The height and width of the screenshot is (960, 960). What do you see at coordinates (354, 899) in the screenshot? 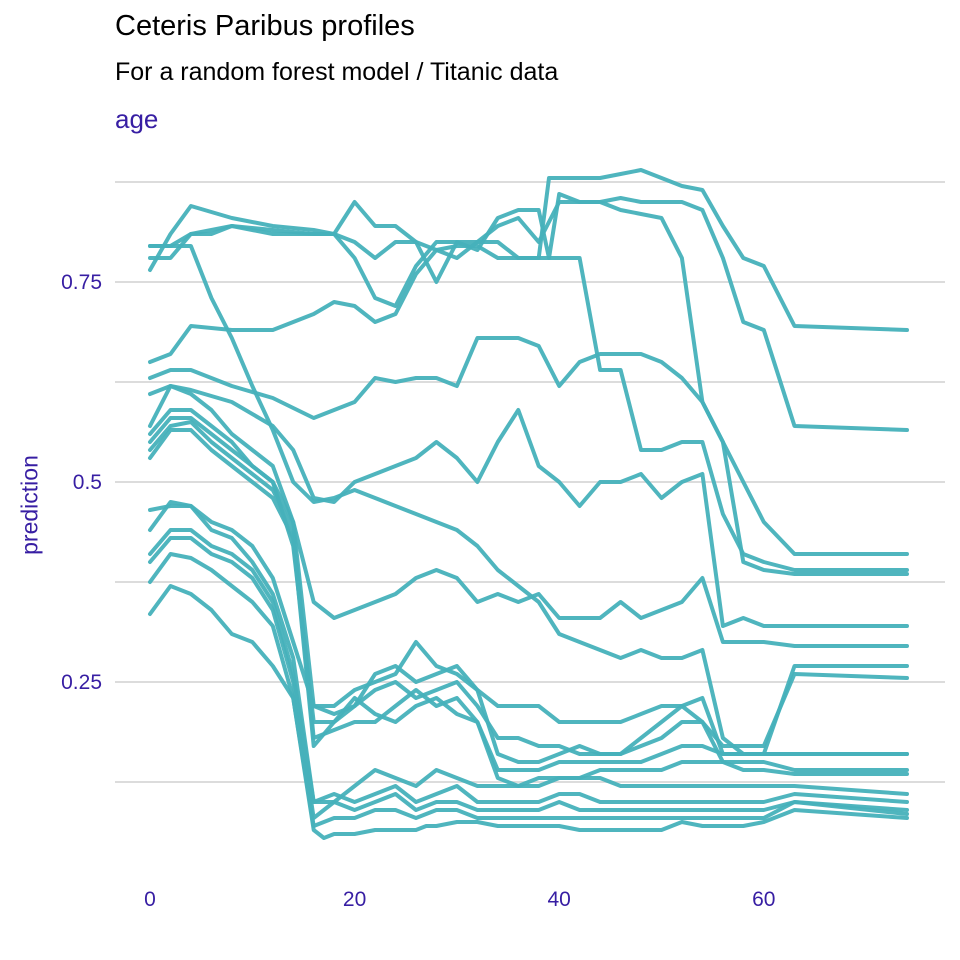
I see `x-tick-label: 20` at bounding box center [354, 899].